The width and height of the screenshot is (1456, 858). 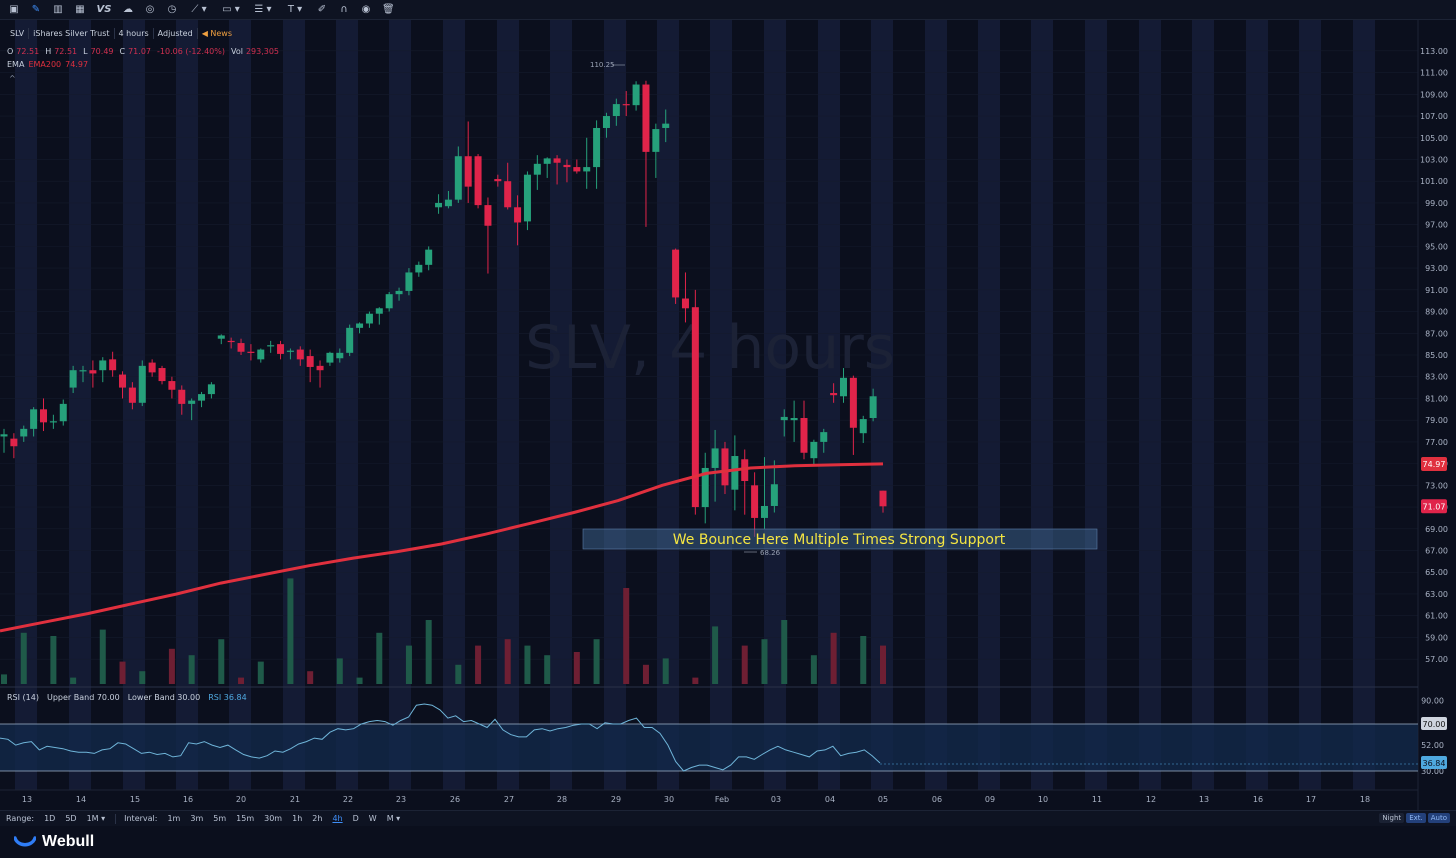 What do you see at coordinates (1392, 818) in the screenshot?
I see `night-toggle: Night` at bounding box center [1392, 818].